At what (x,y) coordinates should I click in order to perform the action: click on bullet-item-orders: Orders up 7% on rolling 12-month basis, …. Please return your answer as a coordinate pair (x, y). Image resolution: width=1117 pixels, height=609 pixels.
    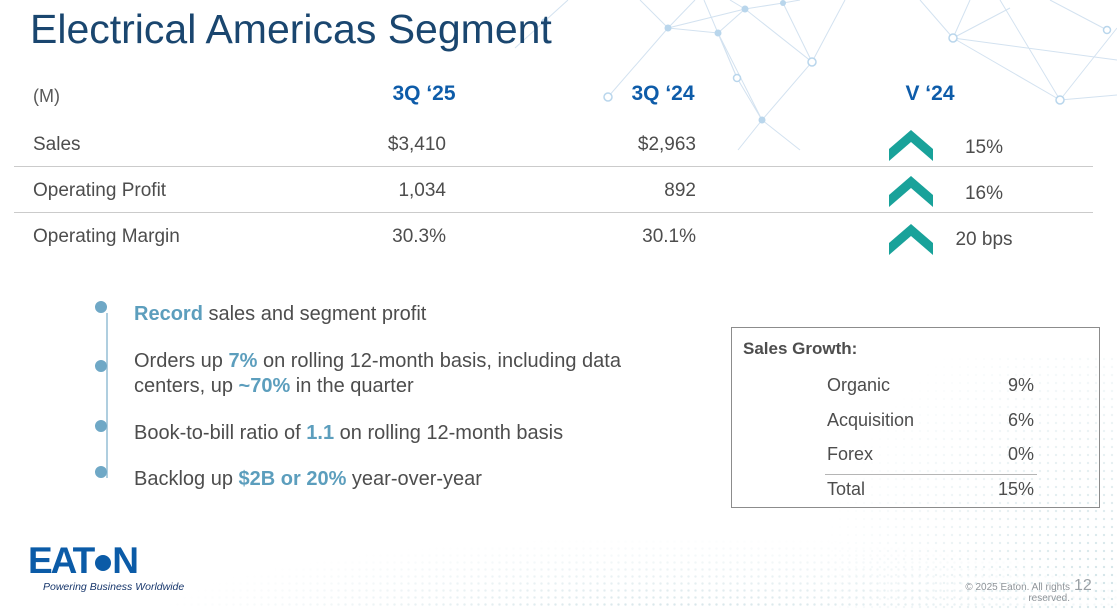
    Looking at the image, I should click on (406, 374).